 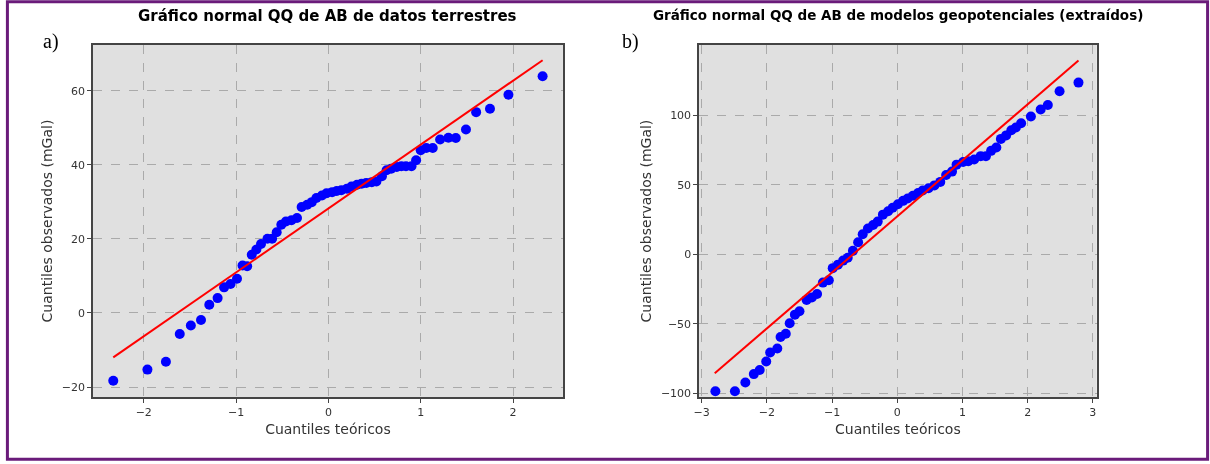 What do you see at coordinates (676, 394) in the screenshot?
I see `y-tick-label: −100` at bounding box center [676, 394].